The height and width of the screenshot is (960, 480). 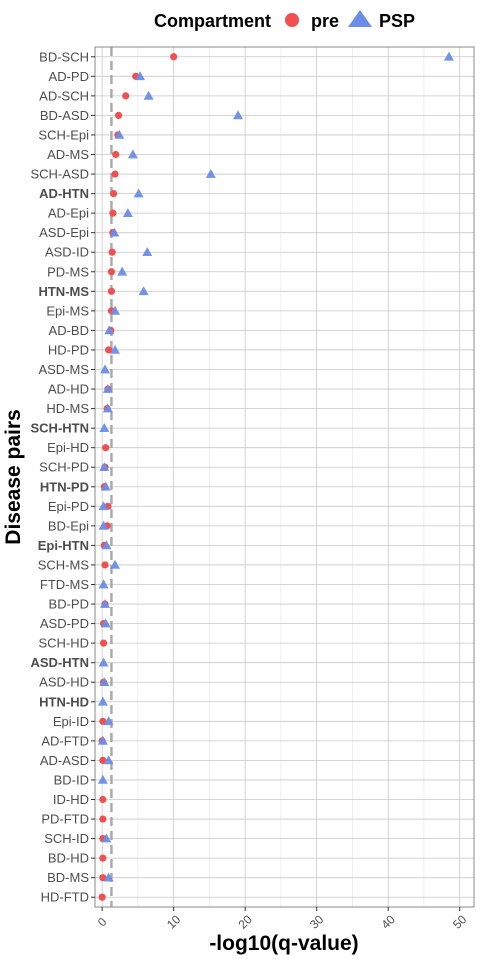 What do you see at coordinates (69, 604) in the screenshot?
I see `y-tick-label-bd-pd: BD-PD` at bounding box center [69, 604].